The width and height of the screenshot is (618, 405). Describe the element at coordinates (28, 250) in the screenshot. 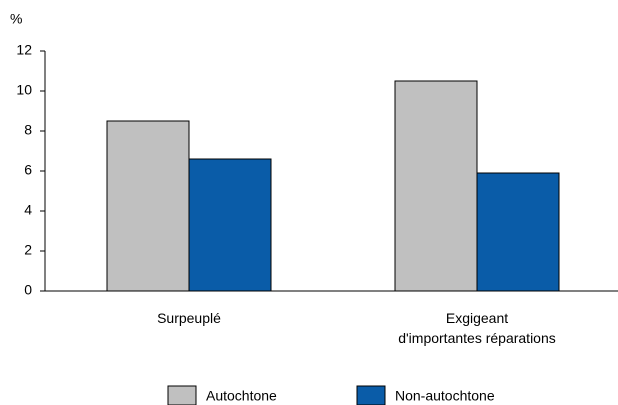

I see `y-tick-label: 2` at that location.